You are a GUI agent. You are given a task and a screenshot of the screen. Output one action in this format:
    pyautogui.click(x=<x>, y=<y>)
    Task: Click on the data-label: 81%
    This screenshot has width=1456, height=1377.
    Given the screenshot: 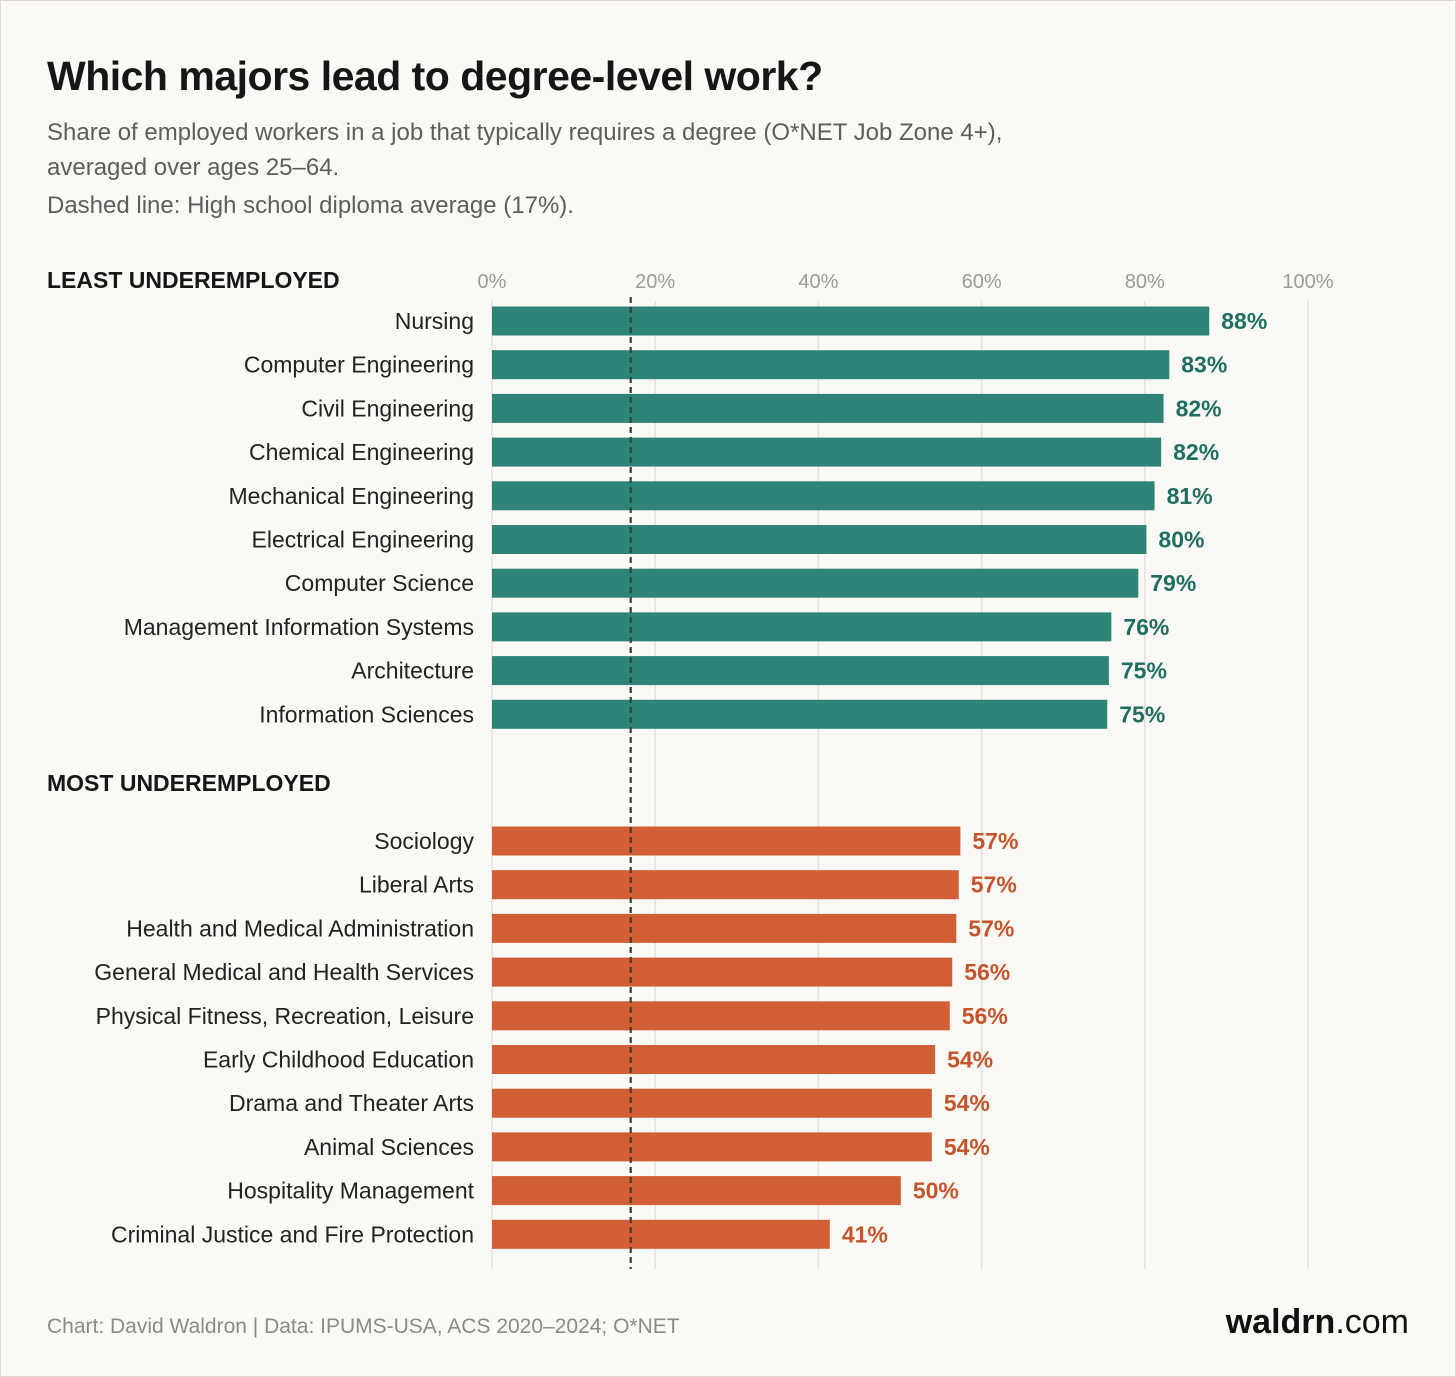 What is the action you would take?
    pyautogui.click(x=1190, y=496)
    